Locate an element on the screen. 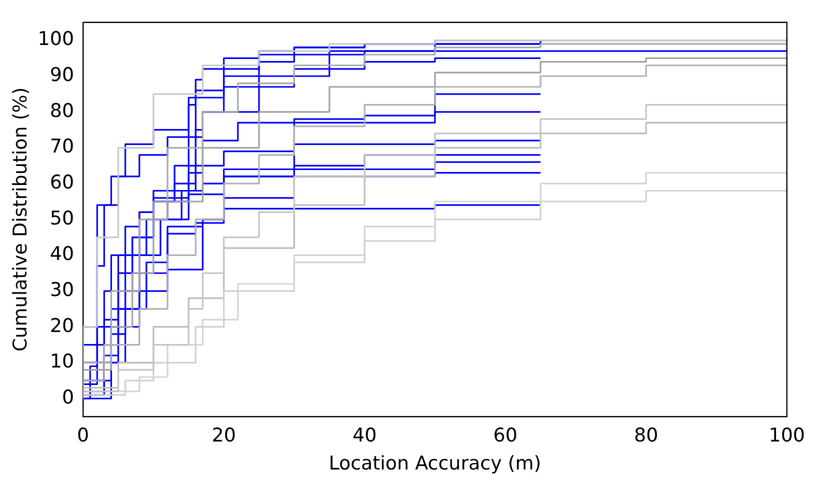 Image resolution: width=816 pixels, height=486 pixels. y-tick-label: 70 is located at coordinates (62, 147).